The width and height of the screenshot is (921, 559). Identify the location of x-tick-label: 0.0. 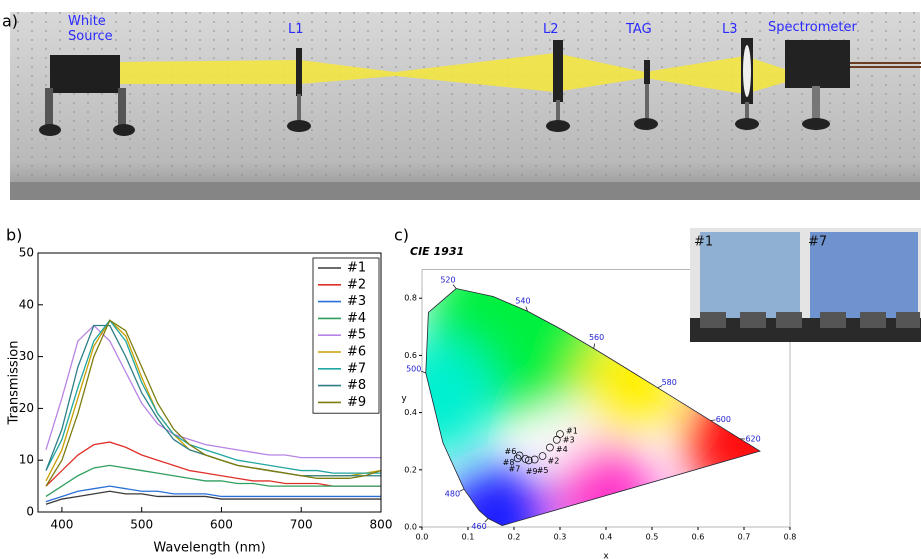
(422, 537).